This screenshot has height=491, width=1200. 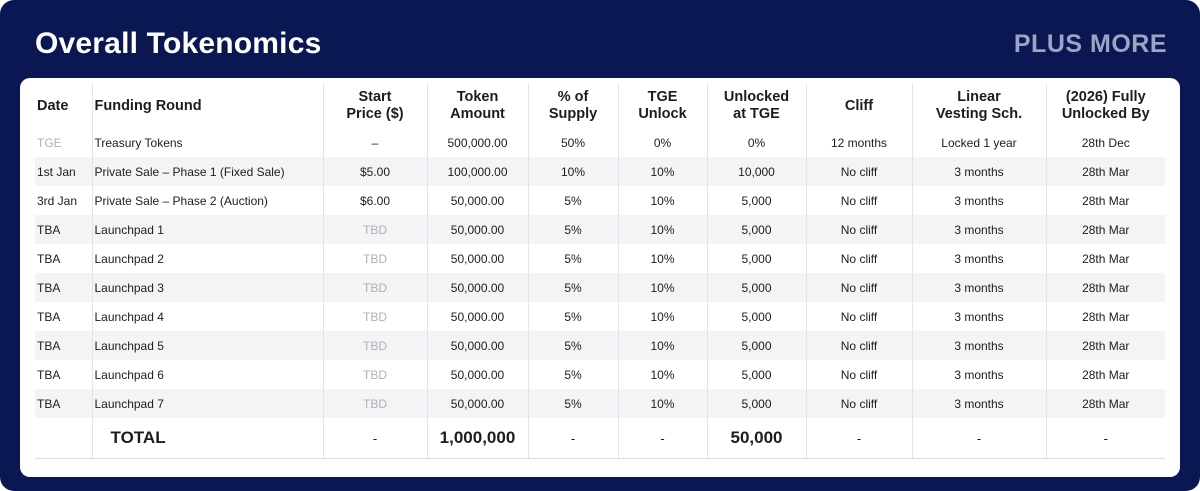 I want to click on brand-logo: PLUS MORE, so click(x=1090, y=44).